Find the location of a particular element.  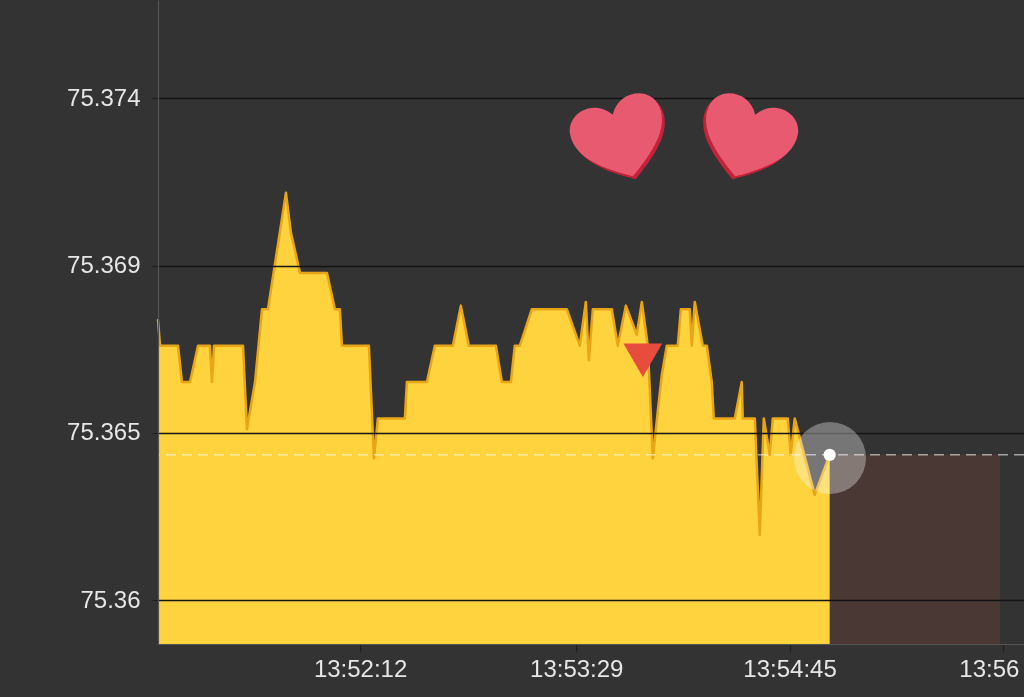

y-tick-label: 75.36 is located at coordinates (110, 599).